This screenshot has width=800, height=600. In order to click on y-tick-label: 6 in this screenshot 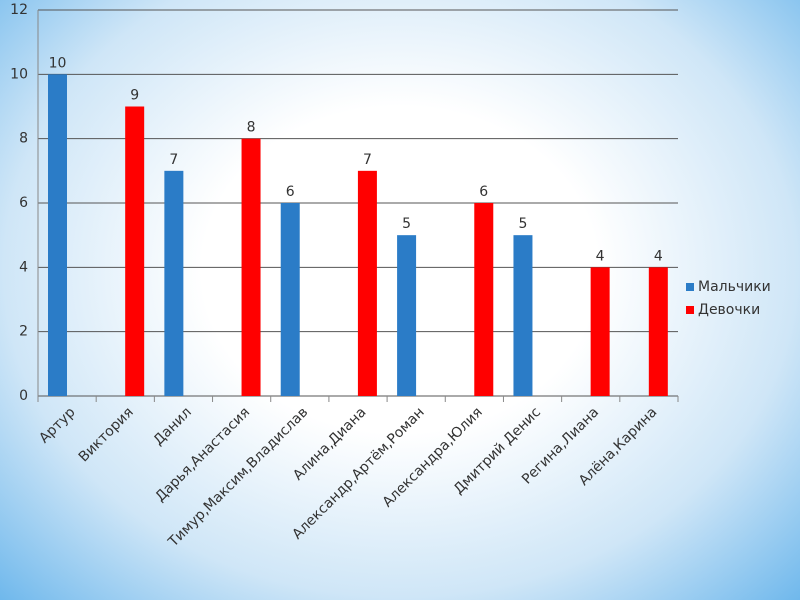, I will do `click(23, 203)`.